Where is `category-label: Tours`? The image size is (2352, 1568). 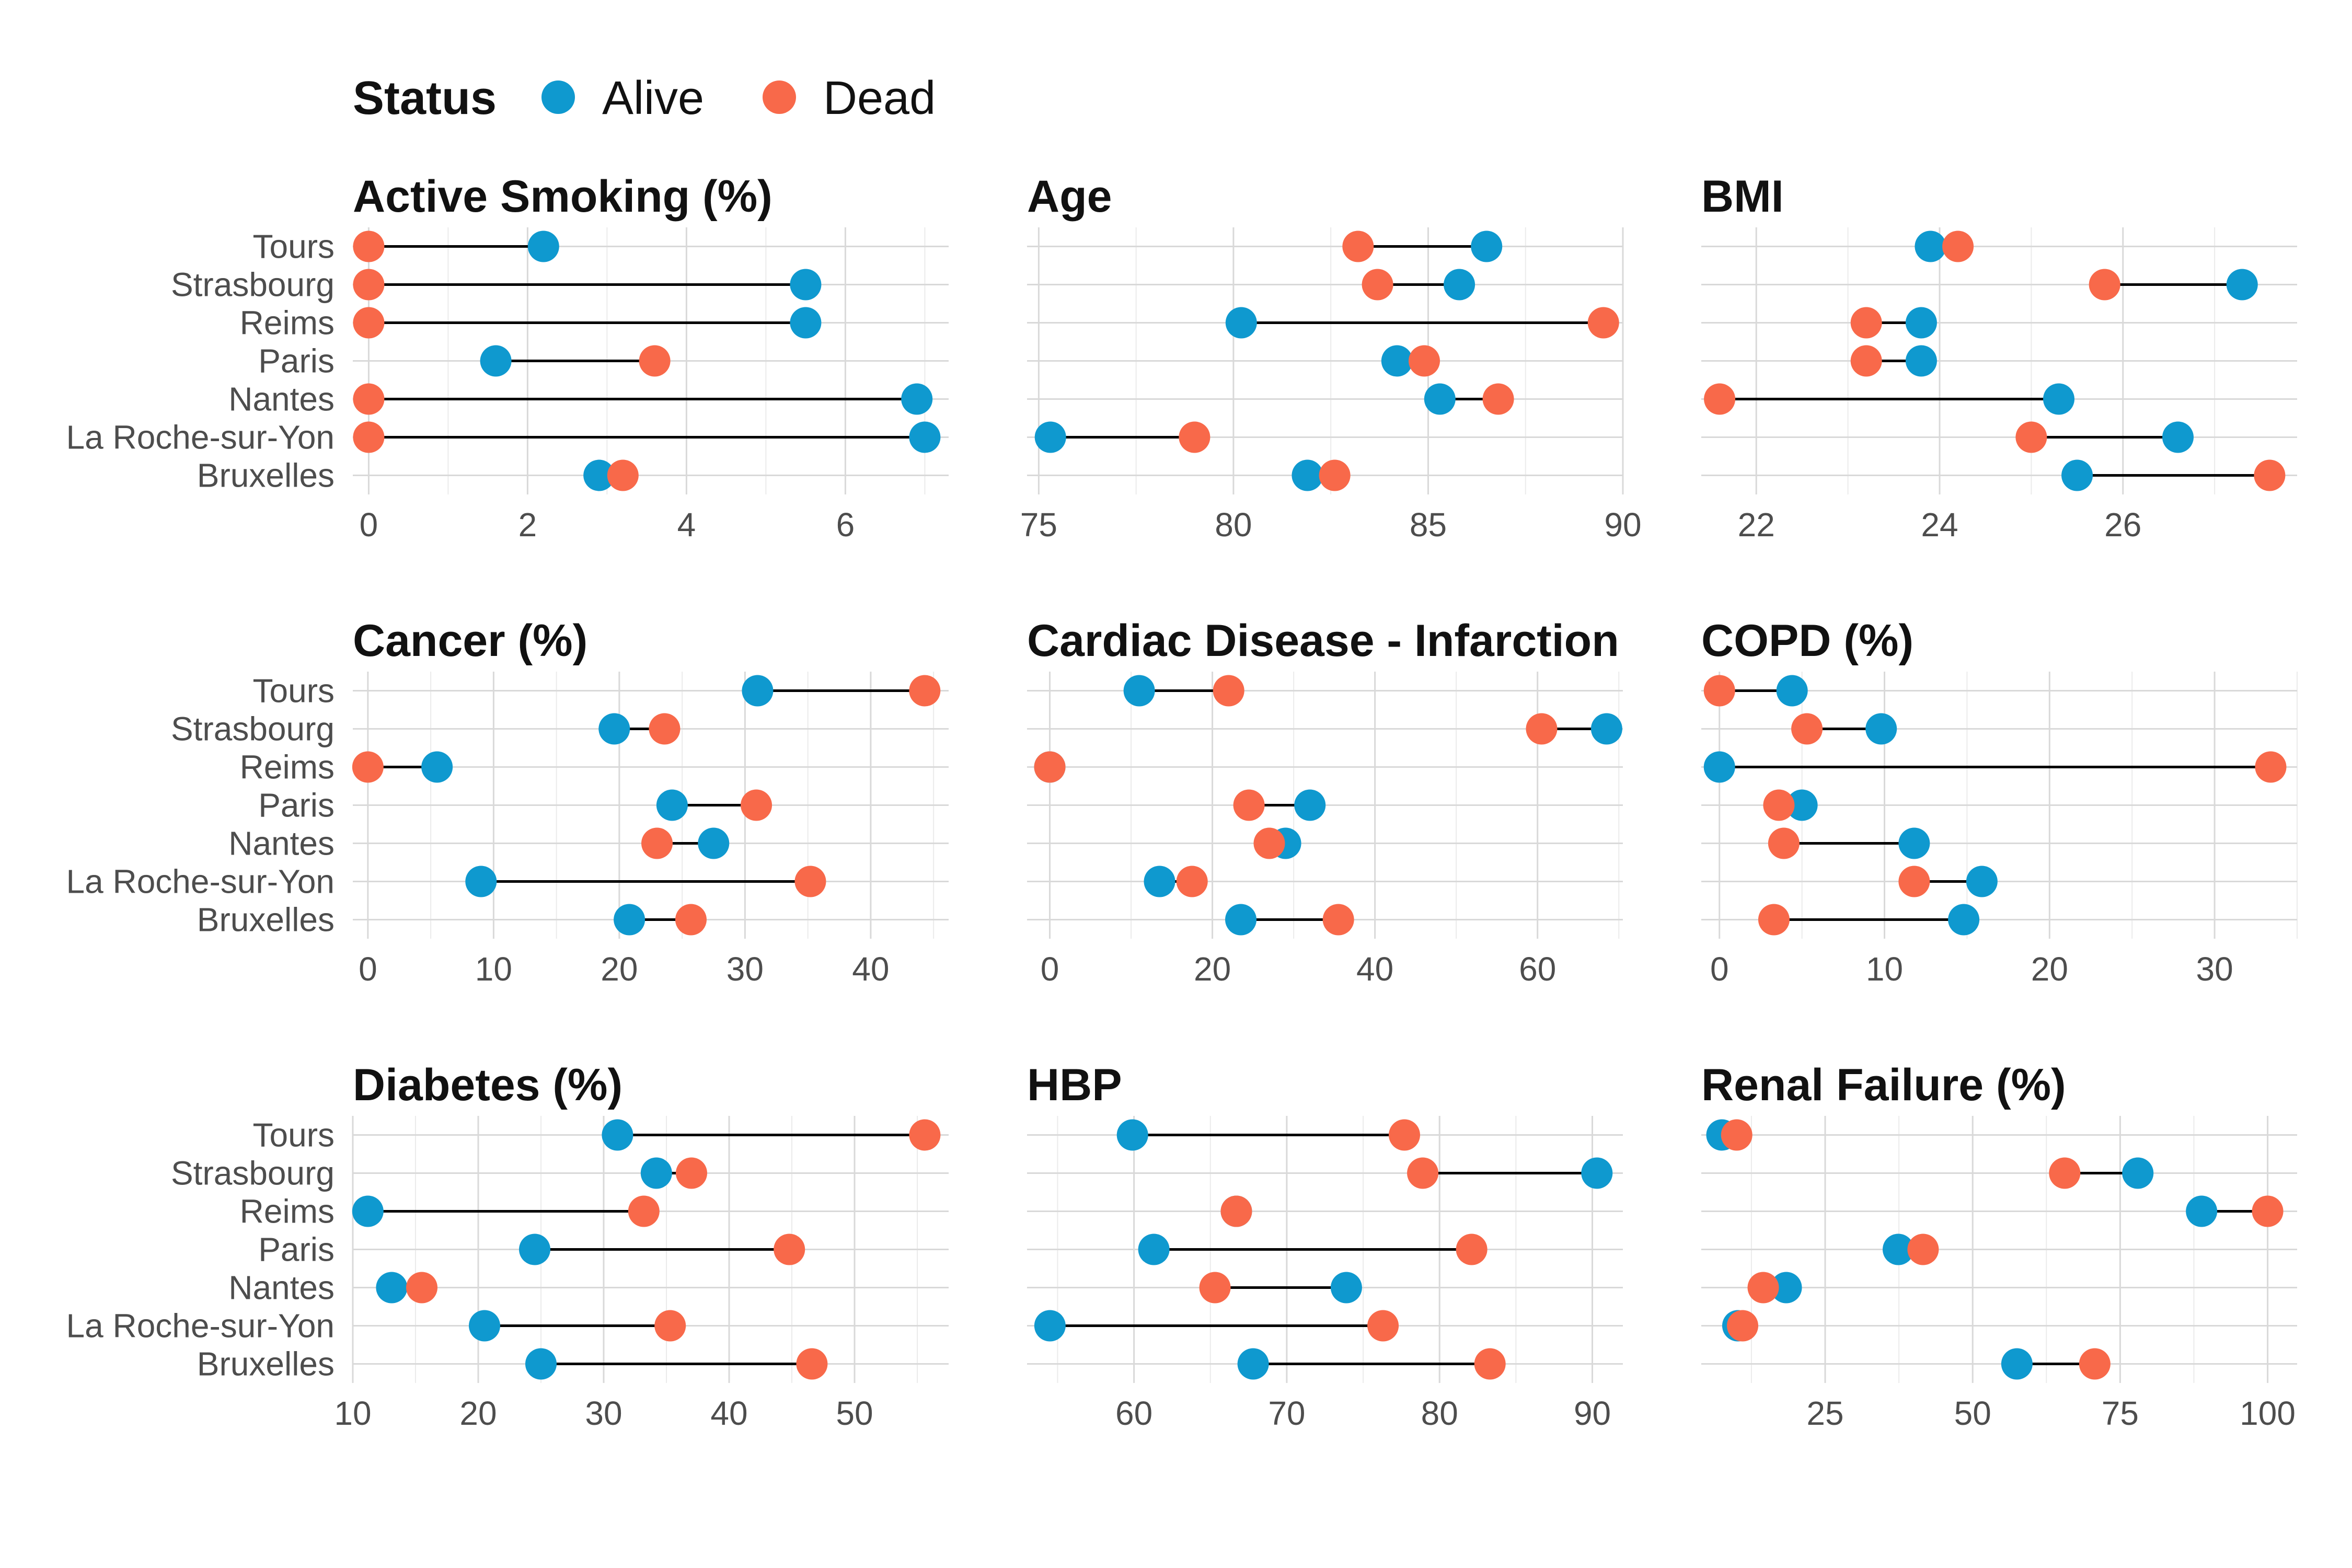
category-label: Tours is located at coordinates (294, 1135).